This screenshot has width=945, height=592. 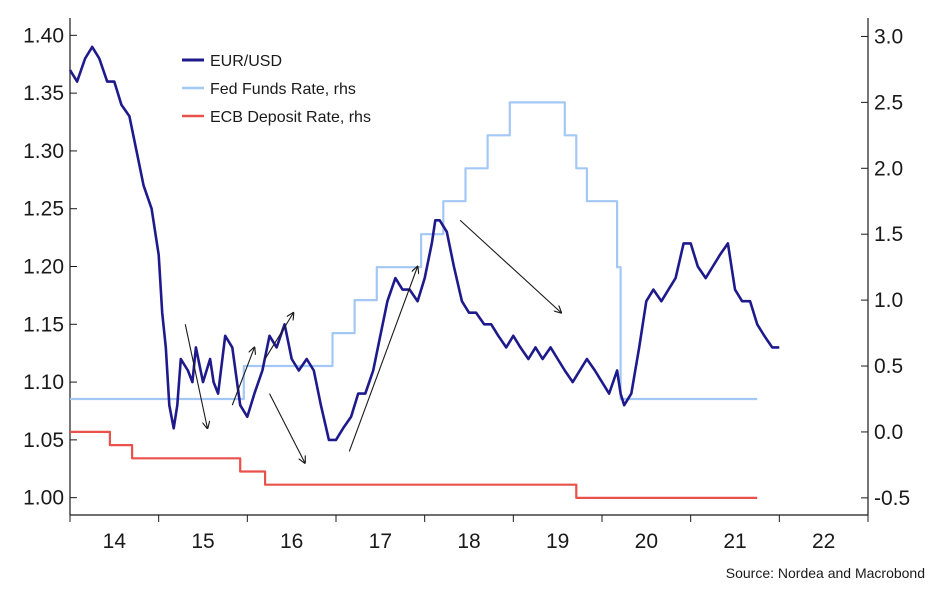 I want to click on right-tick-label: 3.0, so click(x=888, y=36).